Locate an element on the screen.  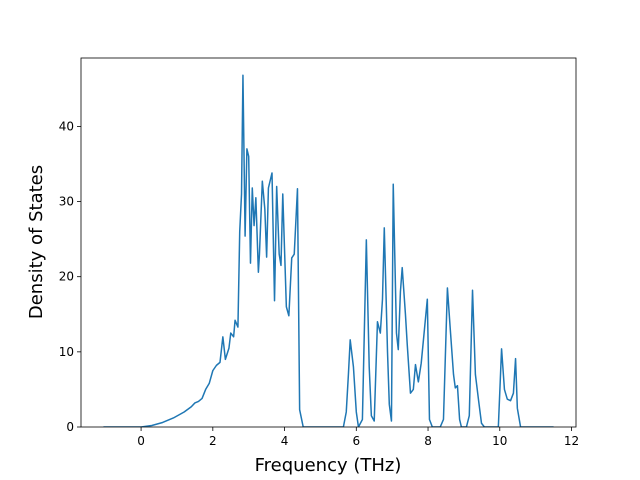
x-axis-label: Frequency (THz) is located at coordinates (328, 465).